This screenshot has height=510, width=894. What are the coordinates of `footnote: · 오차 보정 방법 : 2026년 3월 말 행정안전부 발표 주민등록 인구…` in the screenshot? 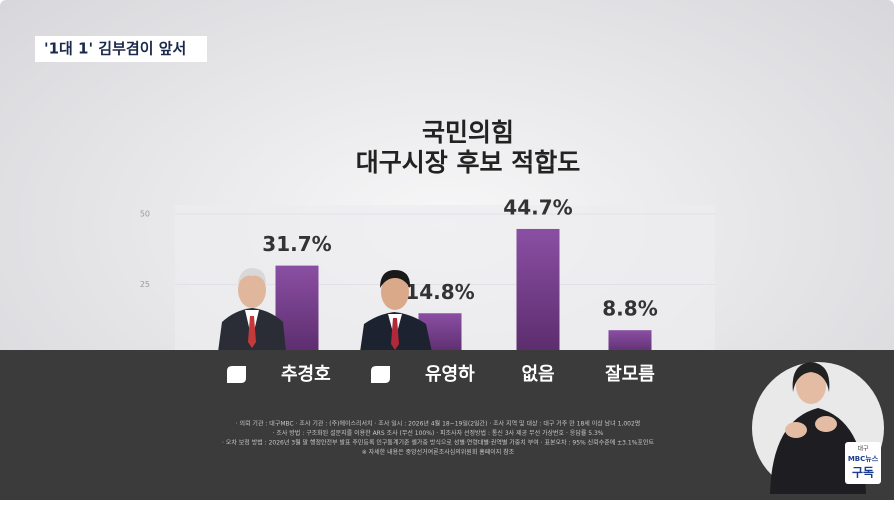 It's located at (438, 443).